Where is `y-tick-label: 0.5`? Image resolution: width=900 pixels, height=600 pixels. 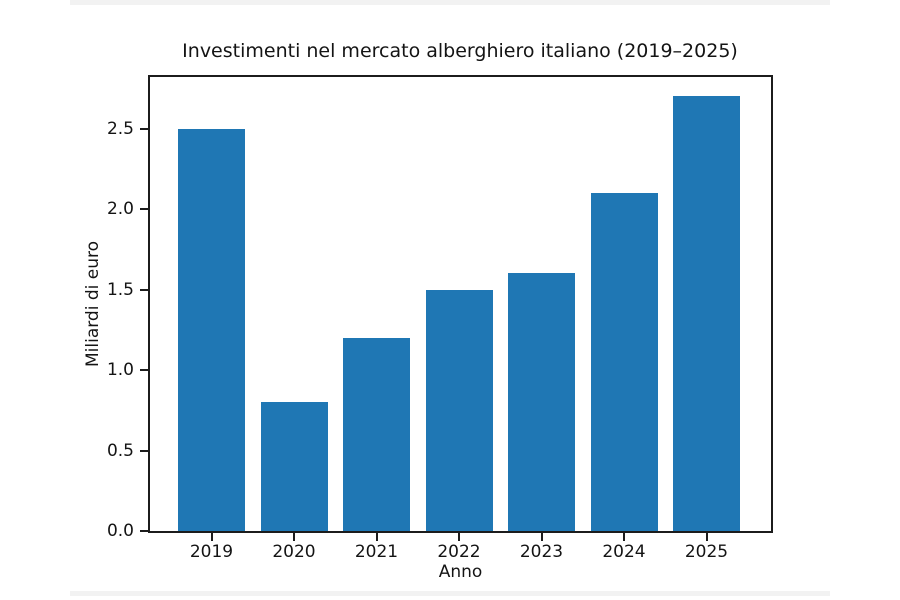
y-tick-label: 0.5 is located at coordinates (120, 450).